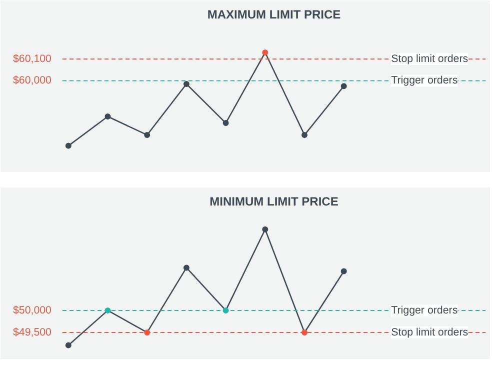 This screenshot has height=371, width=500. What do you see at coordinates (274, 201) in the screenshot?
I see `chart-title: MINIMUM LIMIT PRICE` at bounding box center [274, 201].